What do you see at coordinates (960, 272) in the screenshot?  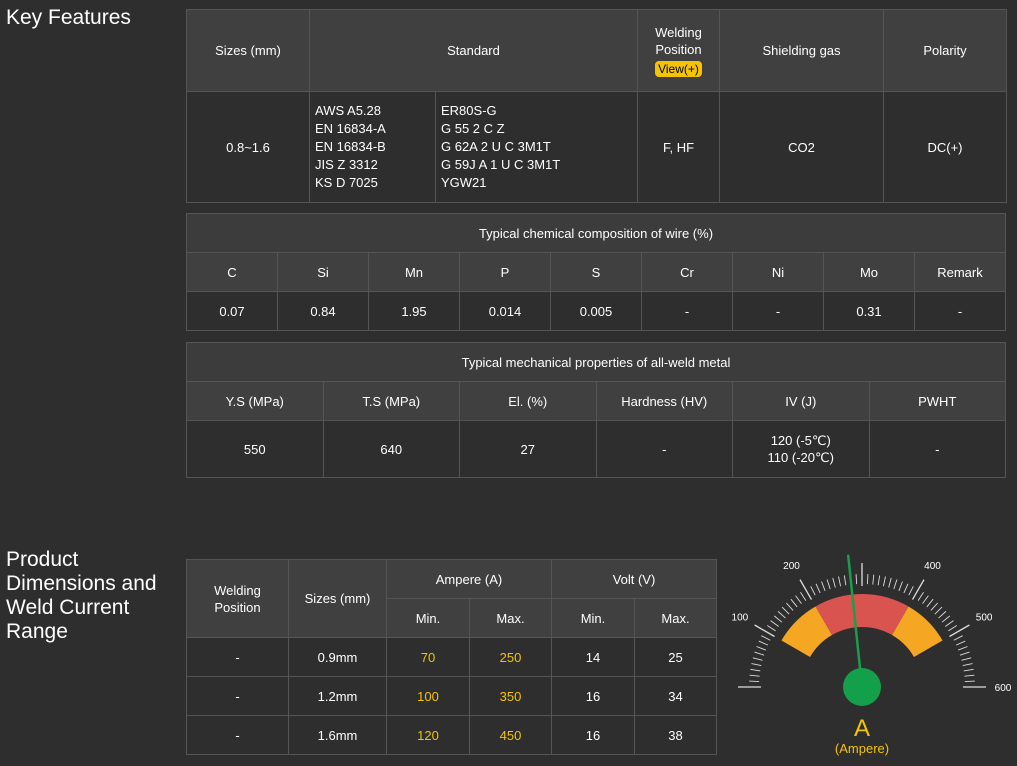 I see `chemical-header: Remark` at bounding box center [960, 272].